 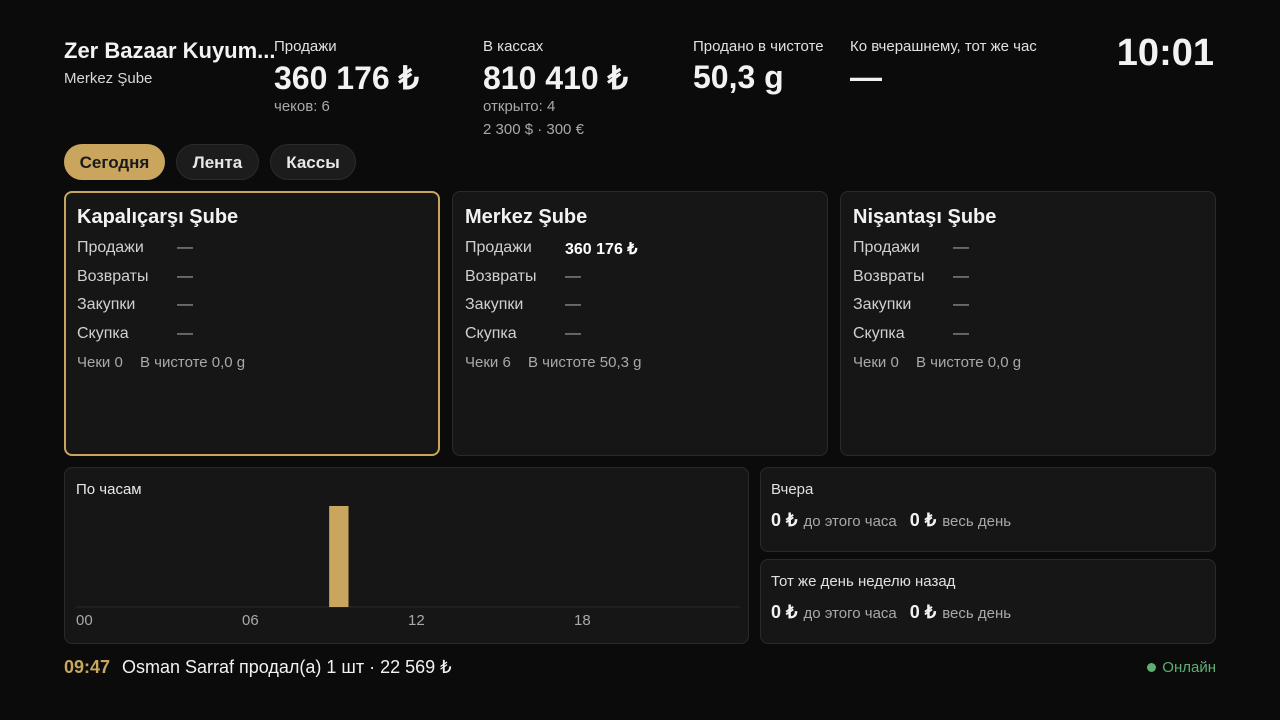 I want to click on clock: 10:01, so click(x=1165, y=53).